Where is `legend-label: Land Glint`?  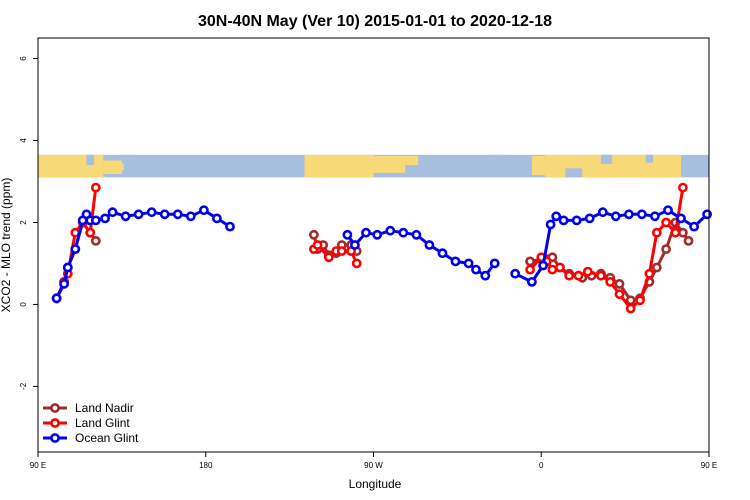
legend-label: Land Glint is located at coordinates (102, 423).